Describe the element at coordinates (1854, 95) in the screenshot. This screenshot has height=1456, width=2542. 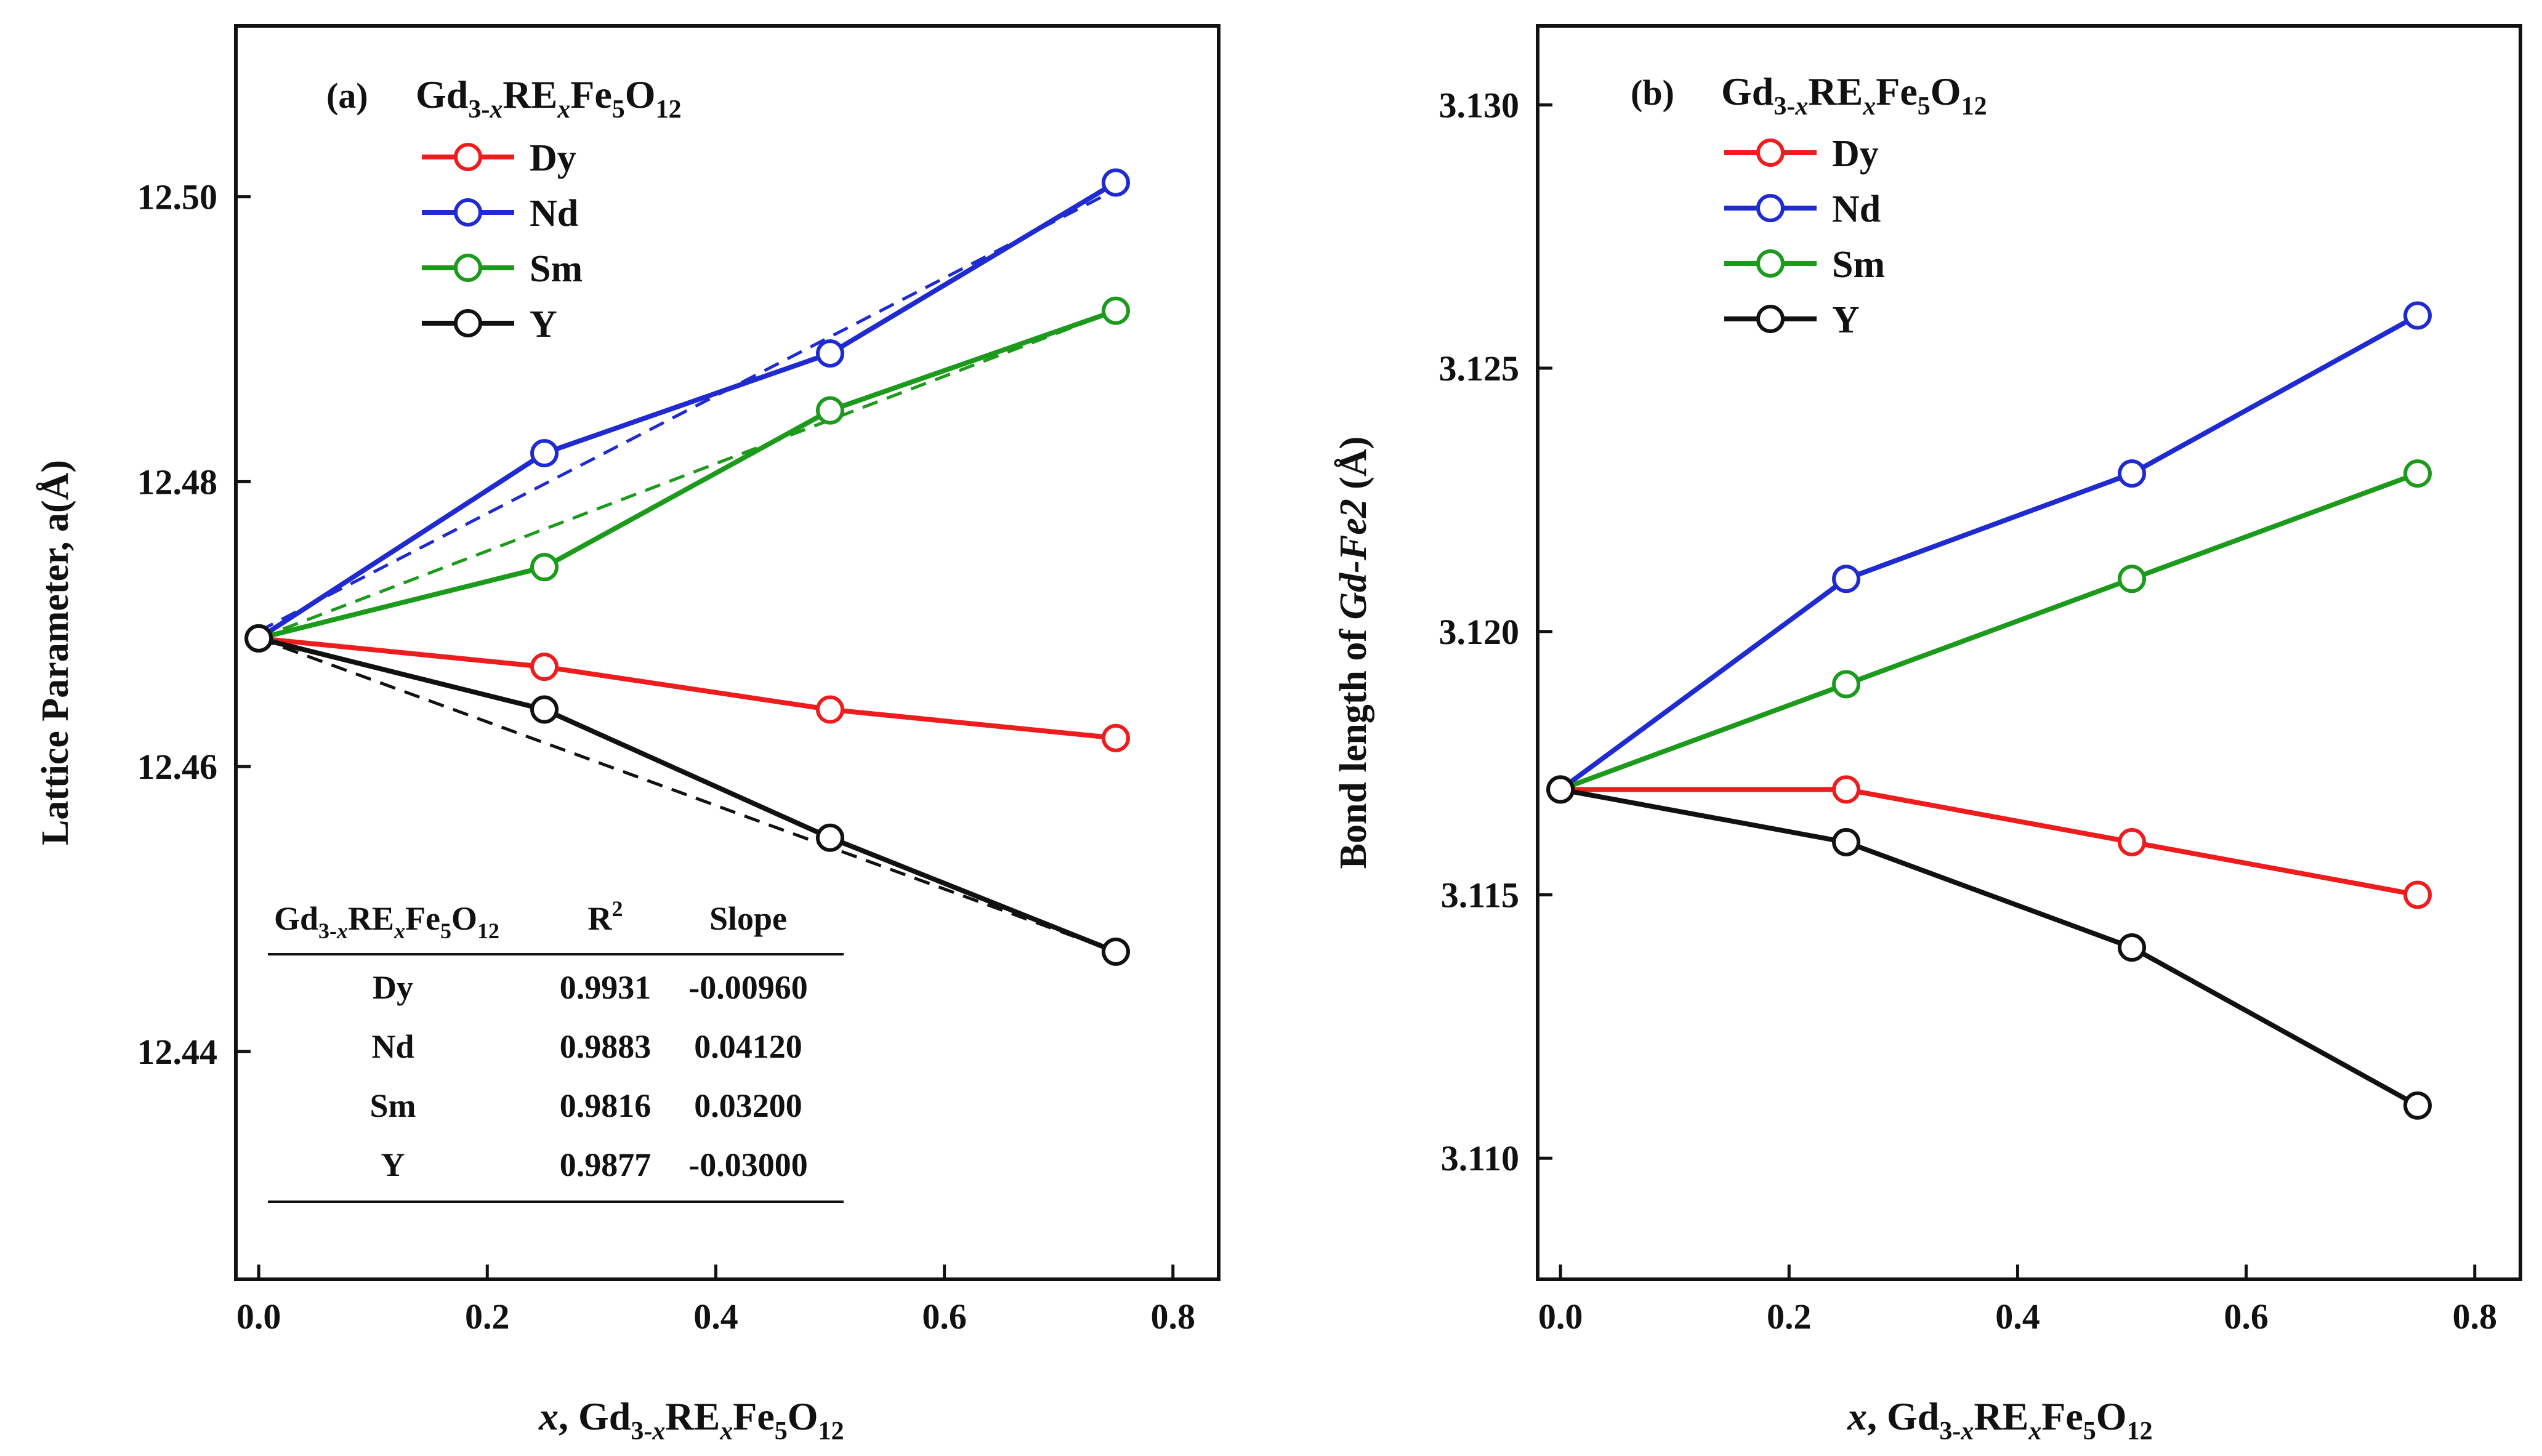
I see `panel-b-title: Gd3-xRExFe5O12` at that location.